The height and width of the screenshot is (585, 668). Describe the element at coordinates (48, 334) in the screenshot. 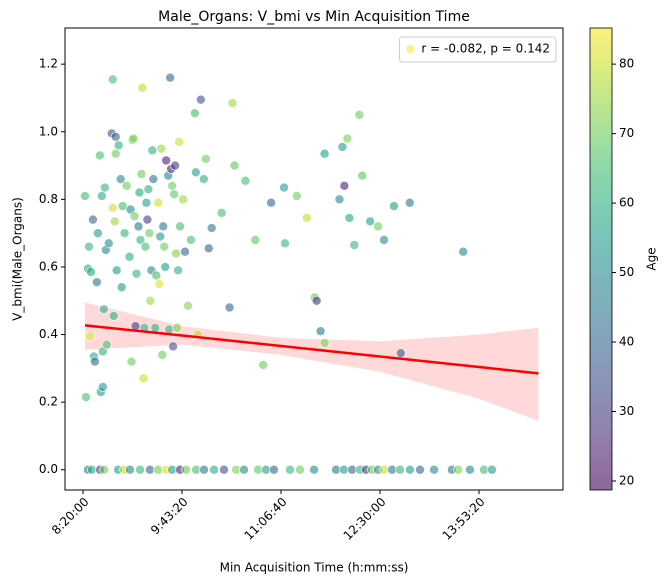

I see `y-tick-label: 0.4` at that location.